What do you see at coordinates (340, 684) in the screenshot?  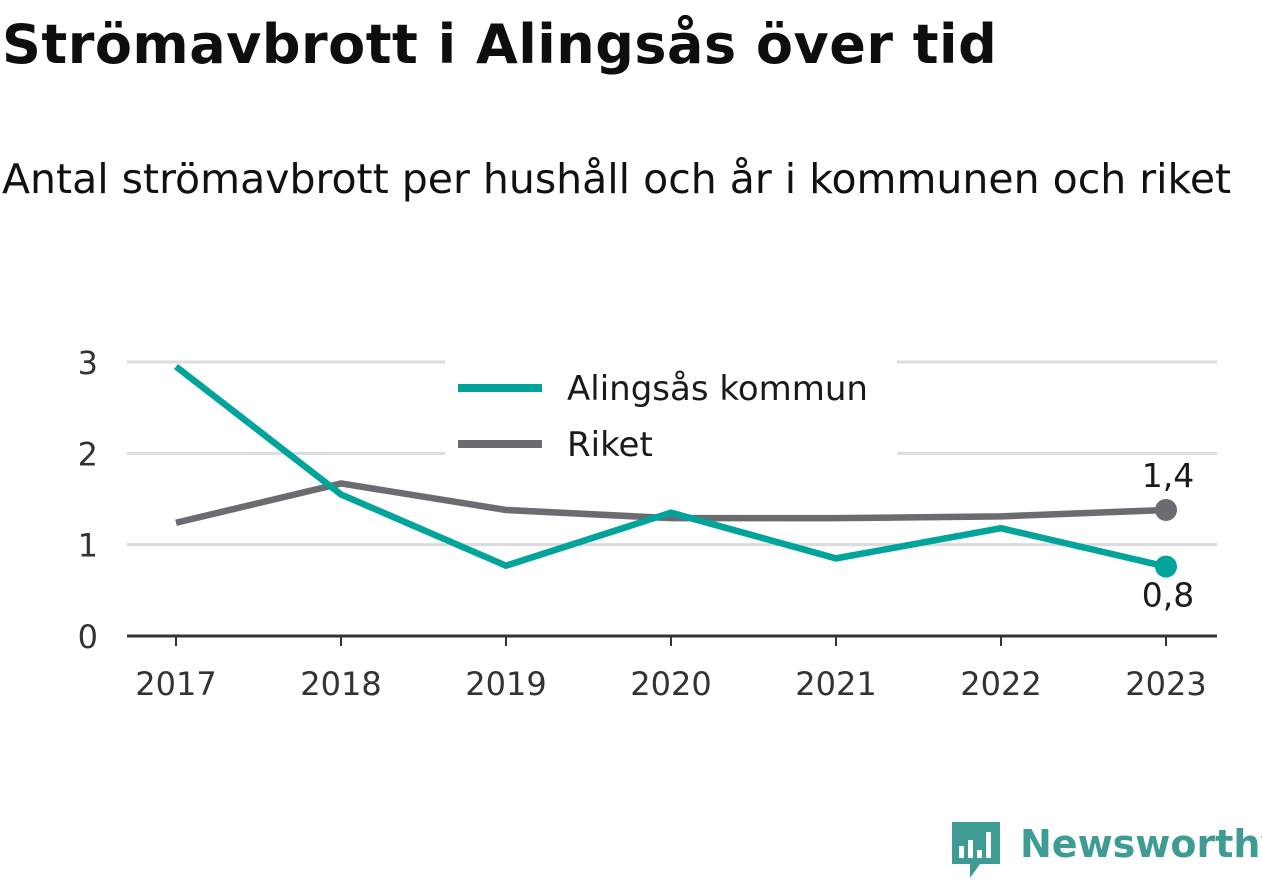 I see `x-tick-label: 2018` at bounding box center [340, 684].